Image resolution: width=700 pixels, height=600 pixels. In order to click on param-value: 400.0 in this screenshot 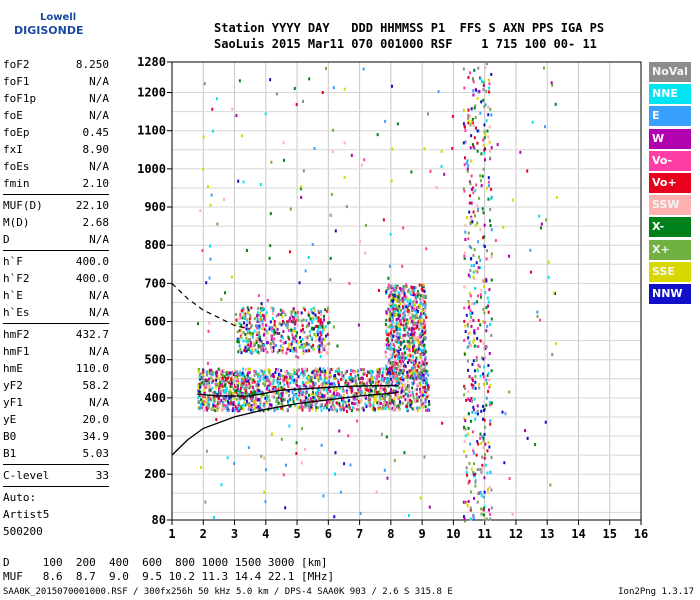, I will do `click(92, 278)`.